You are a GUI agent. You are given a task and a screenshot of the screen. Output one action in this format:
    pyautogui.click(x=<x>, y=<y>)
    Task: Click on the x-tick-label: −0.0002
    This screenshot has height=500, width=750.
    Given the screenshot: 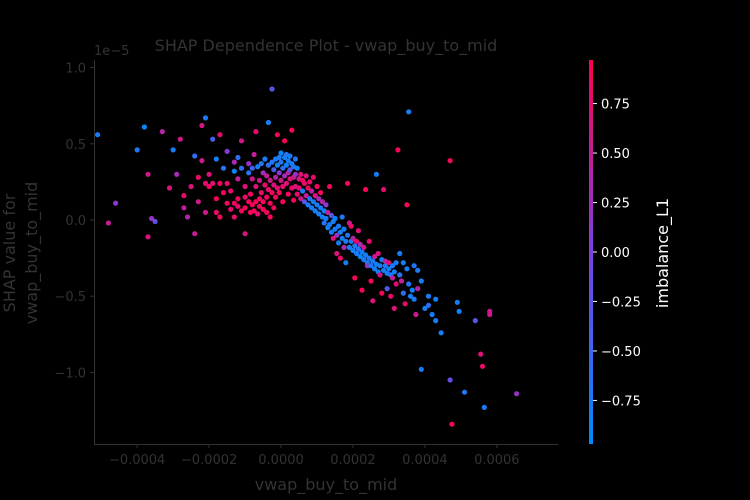 What is the action you would take?
    pyautogui.click(x=209, y=460)
    